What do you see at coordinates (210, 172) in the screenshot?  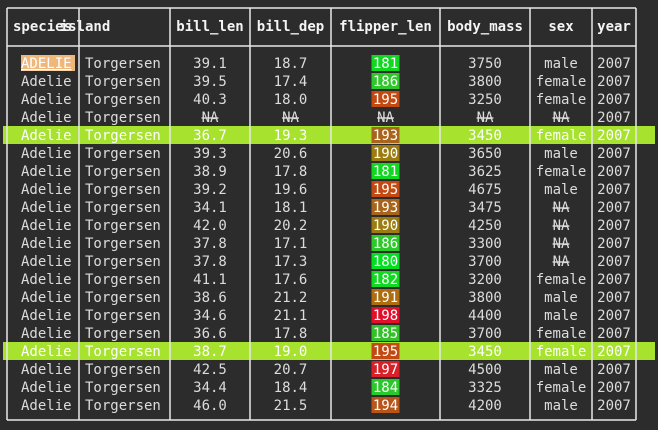 I see `cell: 38.9` at bounding box center [210, 172].